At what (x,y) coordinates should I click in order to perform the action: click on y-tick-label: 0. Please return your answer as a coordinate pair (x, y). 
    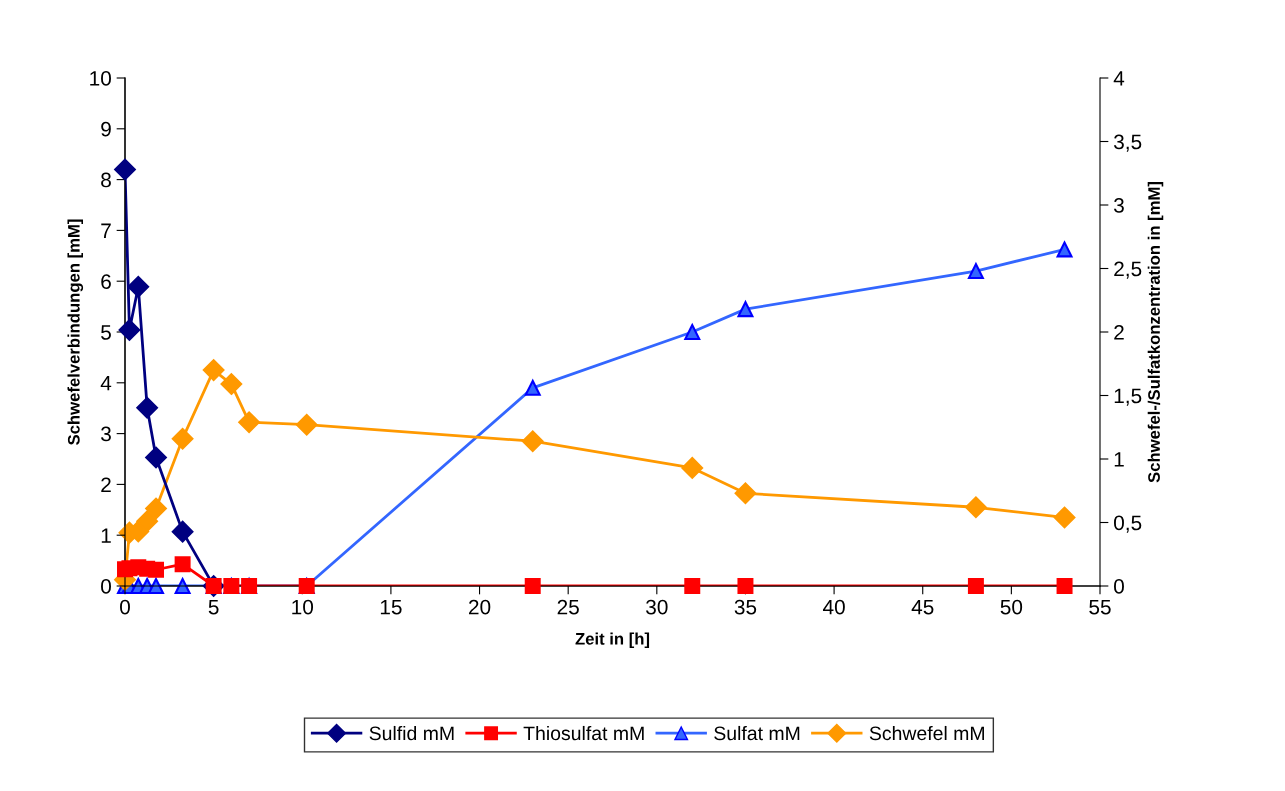
    Looking at the image, I should click on (106, 586).